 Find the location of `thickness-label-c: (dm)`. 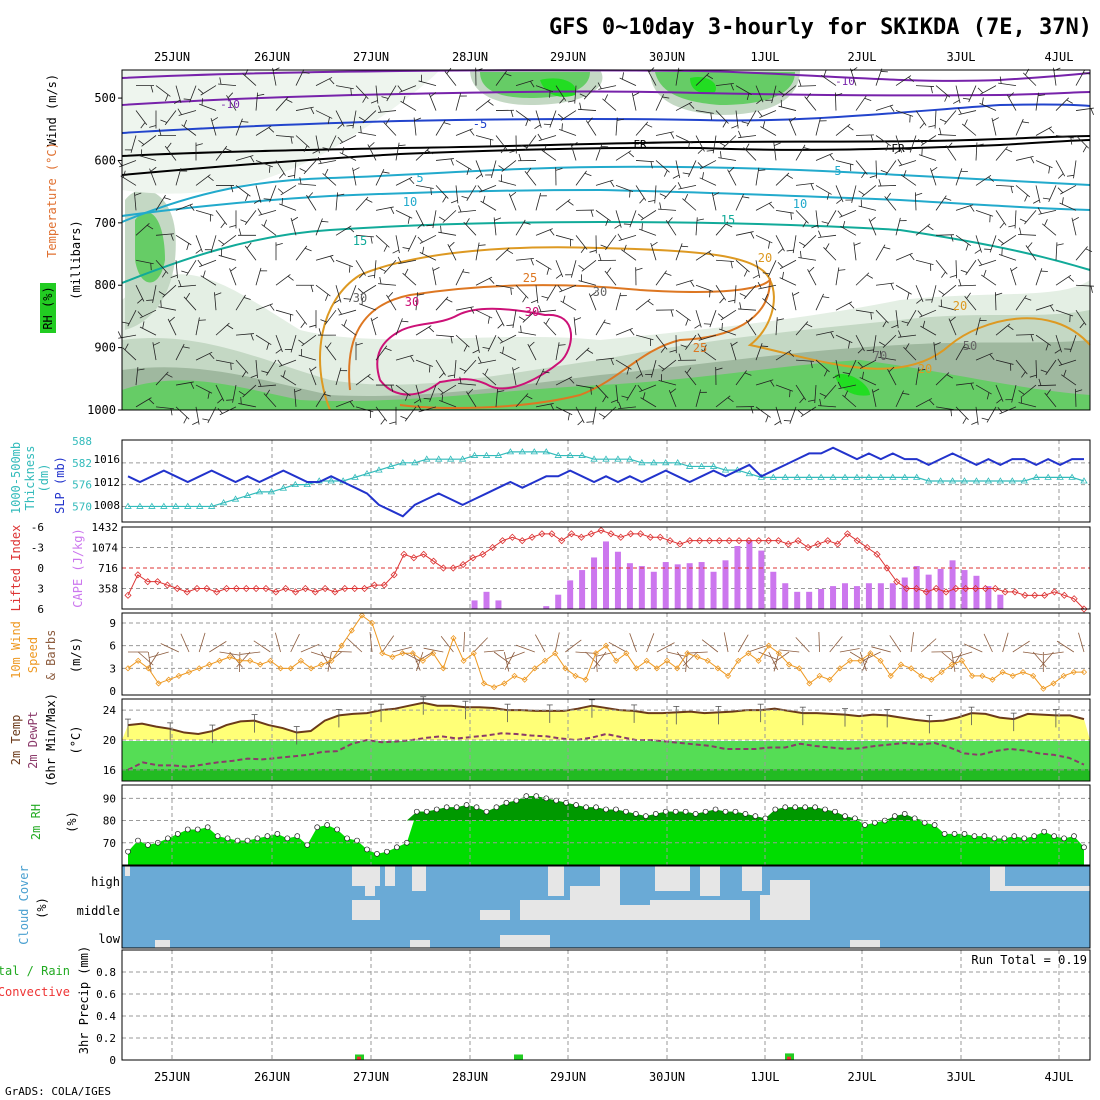

thickness-label-c: (dm) is located at coordinates (44, 478).